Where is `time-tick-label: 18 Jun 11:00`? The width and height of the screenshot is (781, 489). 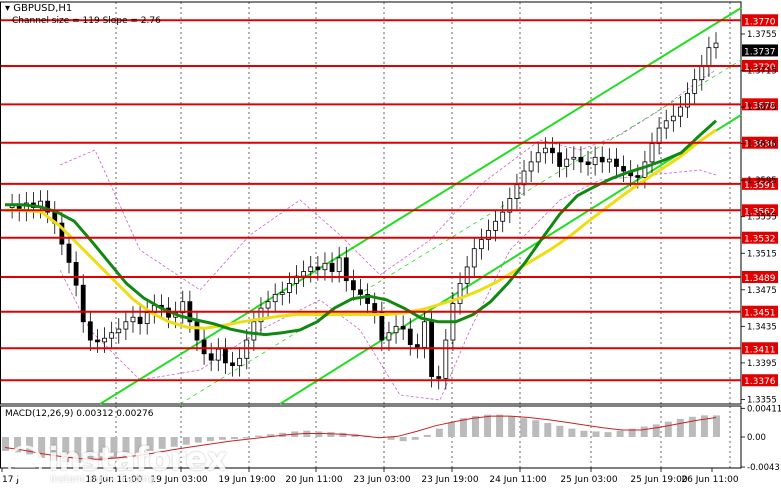
time-tick-label: 18 Jun 11:00 is located at coordinates (113, 480).